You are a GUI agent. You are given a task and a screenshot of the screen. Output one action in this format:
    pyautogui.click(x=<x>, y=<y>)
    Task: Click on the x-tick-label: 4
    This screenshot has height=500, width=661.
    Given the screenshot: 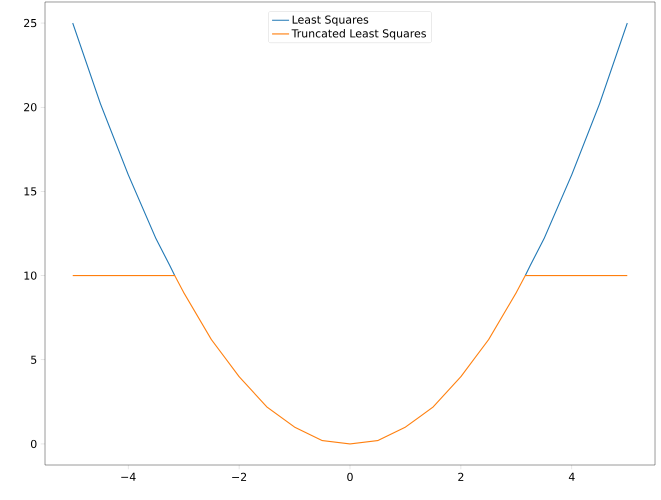 What is the action you would take?
    pyautogui.click(x=571, y=476)
    